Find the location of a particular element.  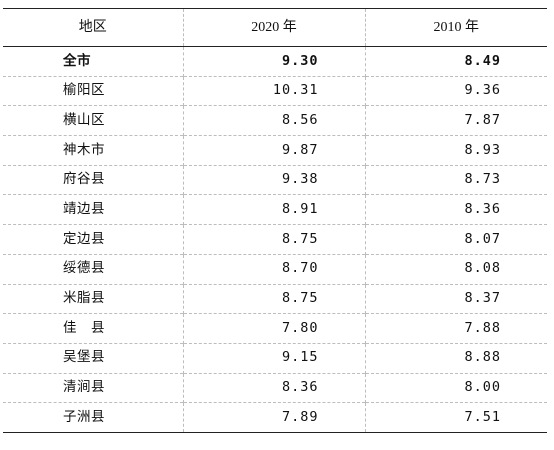

cell-region: 米脂县 is located at coordinates (84, 298).